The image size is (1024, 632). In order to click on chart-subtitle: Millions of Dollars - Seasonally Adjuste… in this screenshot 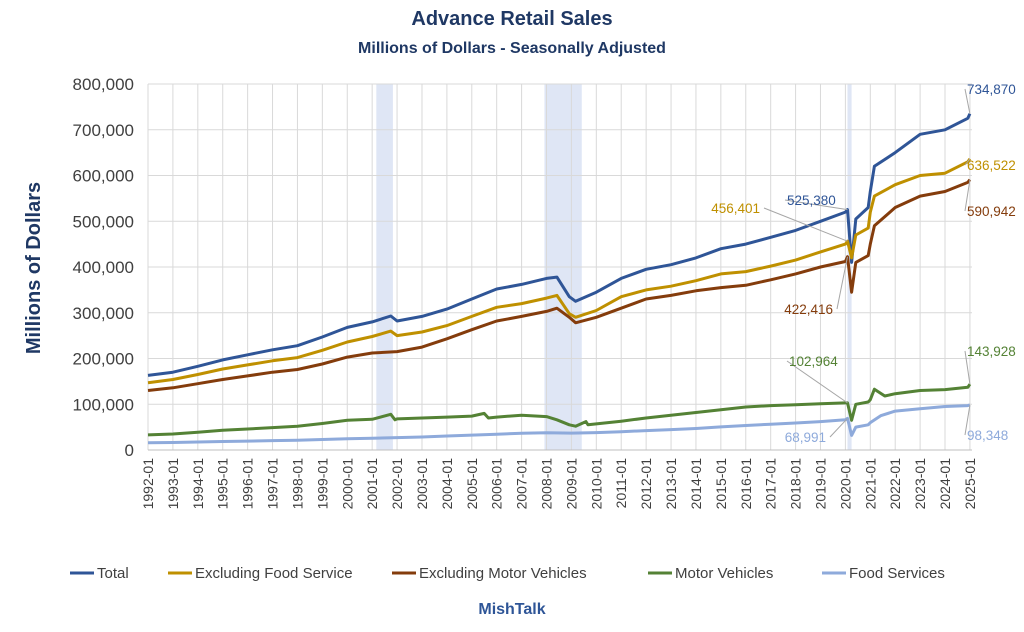, I will do `click(512, 48)`.